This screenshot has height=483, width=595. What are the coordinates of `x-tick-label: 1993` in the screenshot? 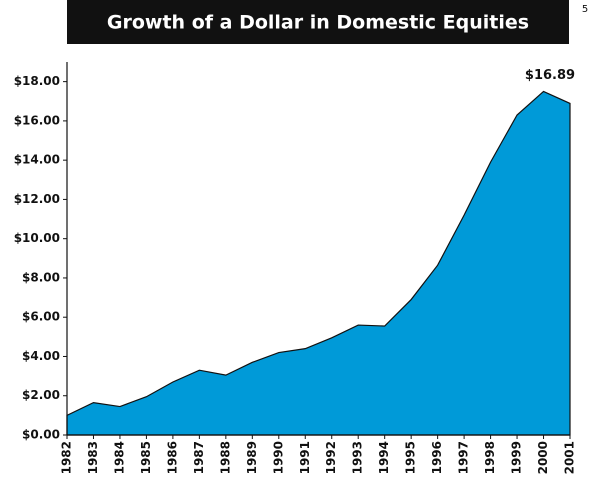 It's located at (358, 457).